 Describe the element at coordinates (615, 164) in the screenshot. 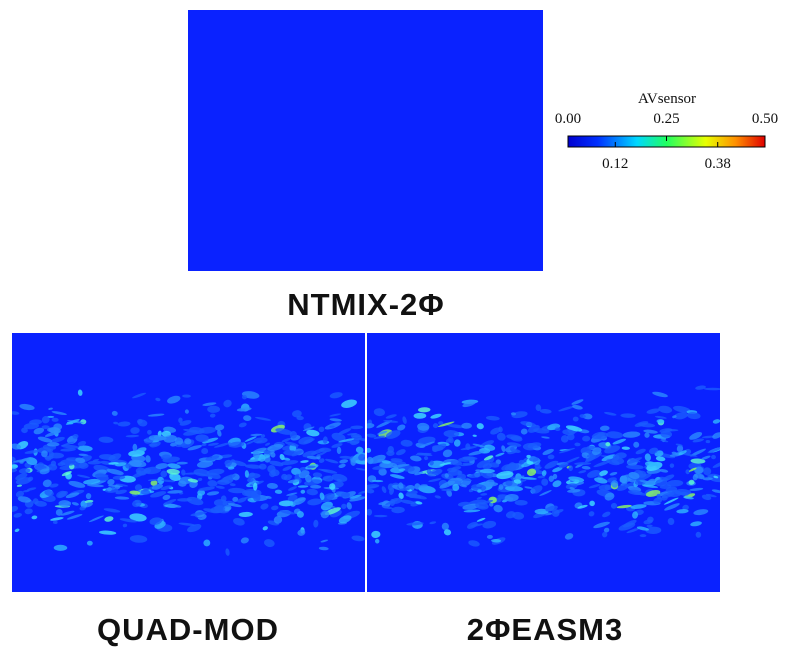

I see `colorbar-tick-label: 0.12` at that location.